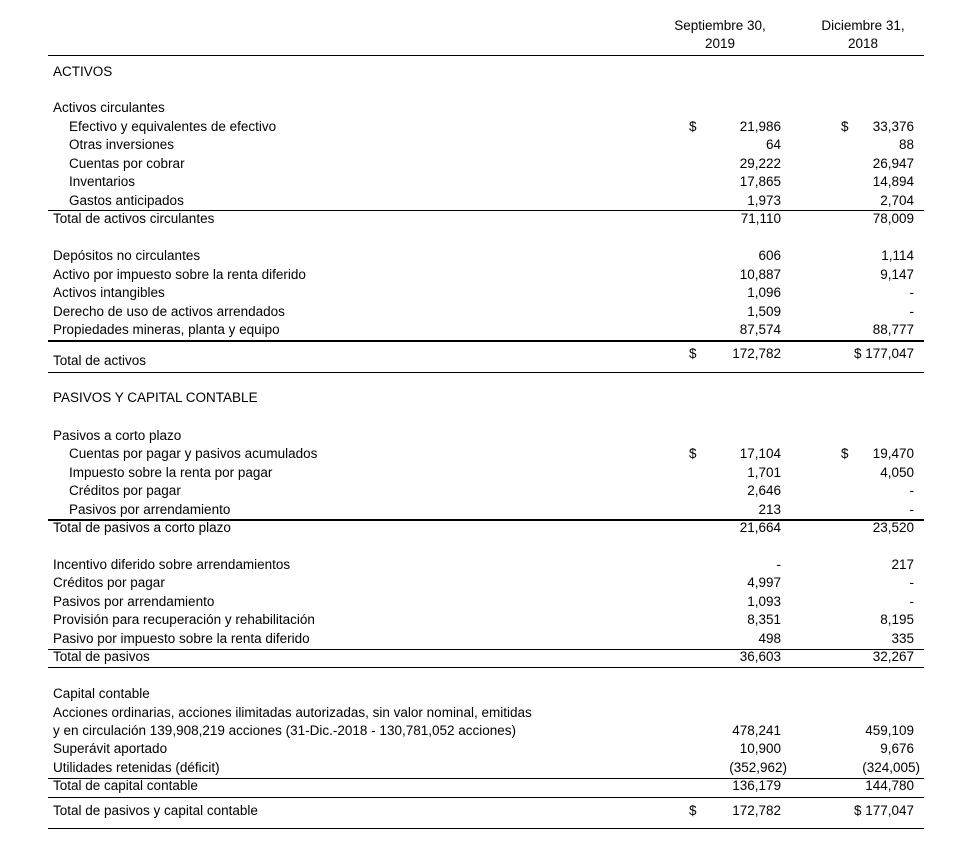 The width and height of the screenshot is (969, 848). Describe the element at coordinates (760, 453) in the screenshot. I see `value-2019: 17,104` at that location.